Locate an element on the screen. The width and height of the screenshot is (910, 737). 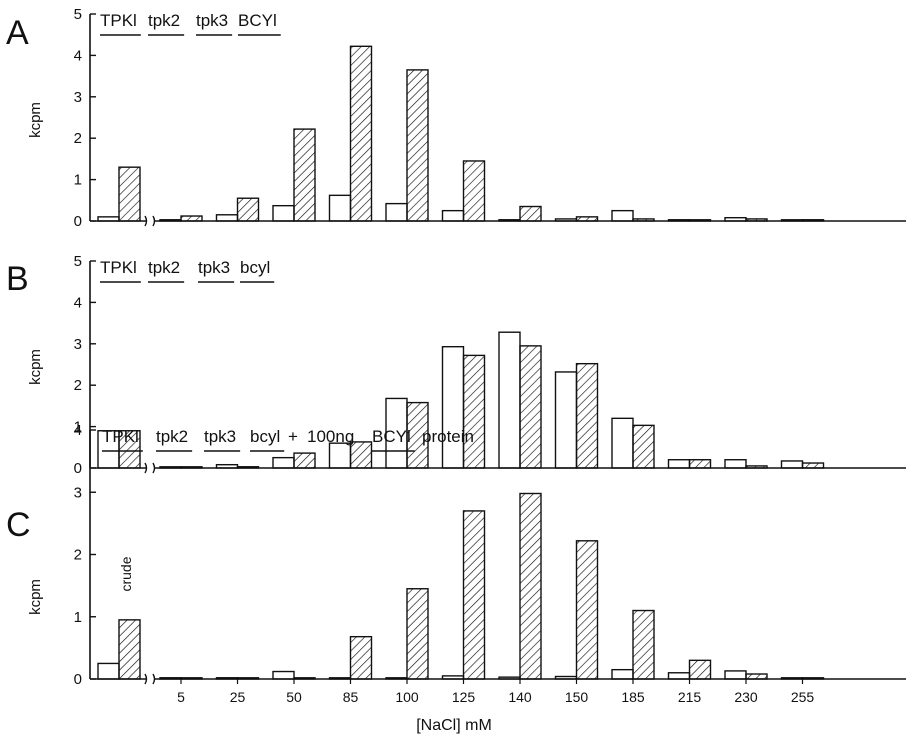
x-tick-label: 25 is located at coordinates (238, 697).